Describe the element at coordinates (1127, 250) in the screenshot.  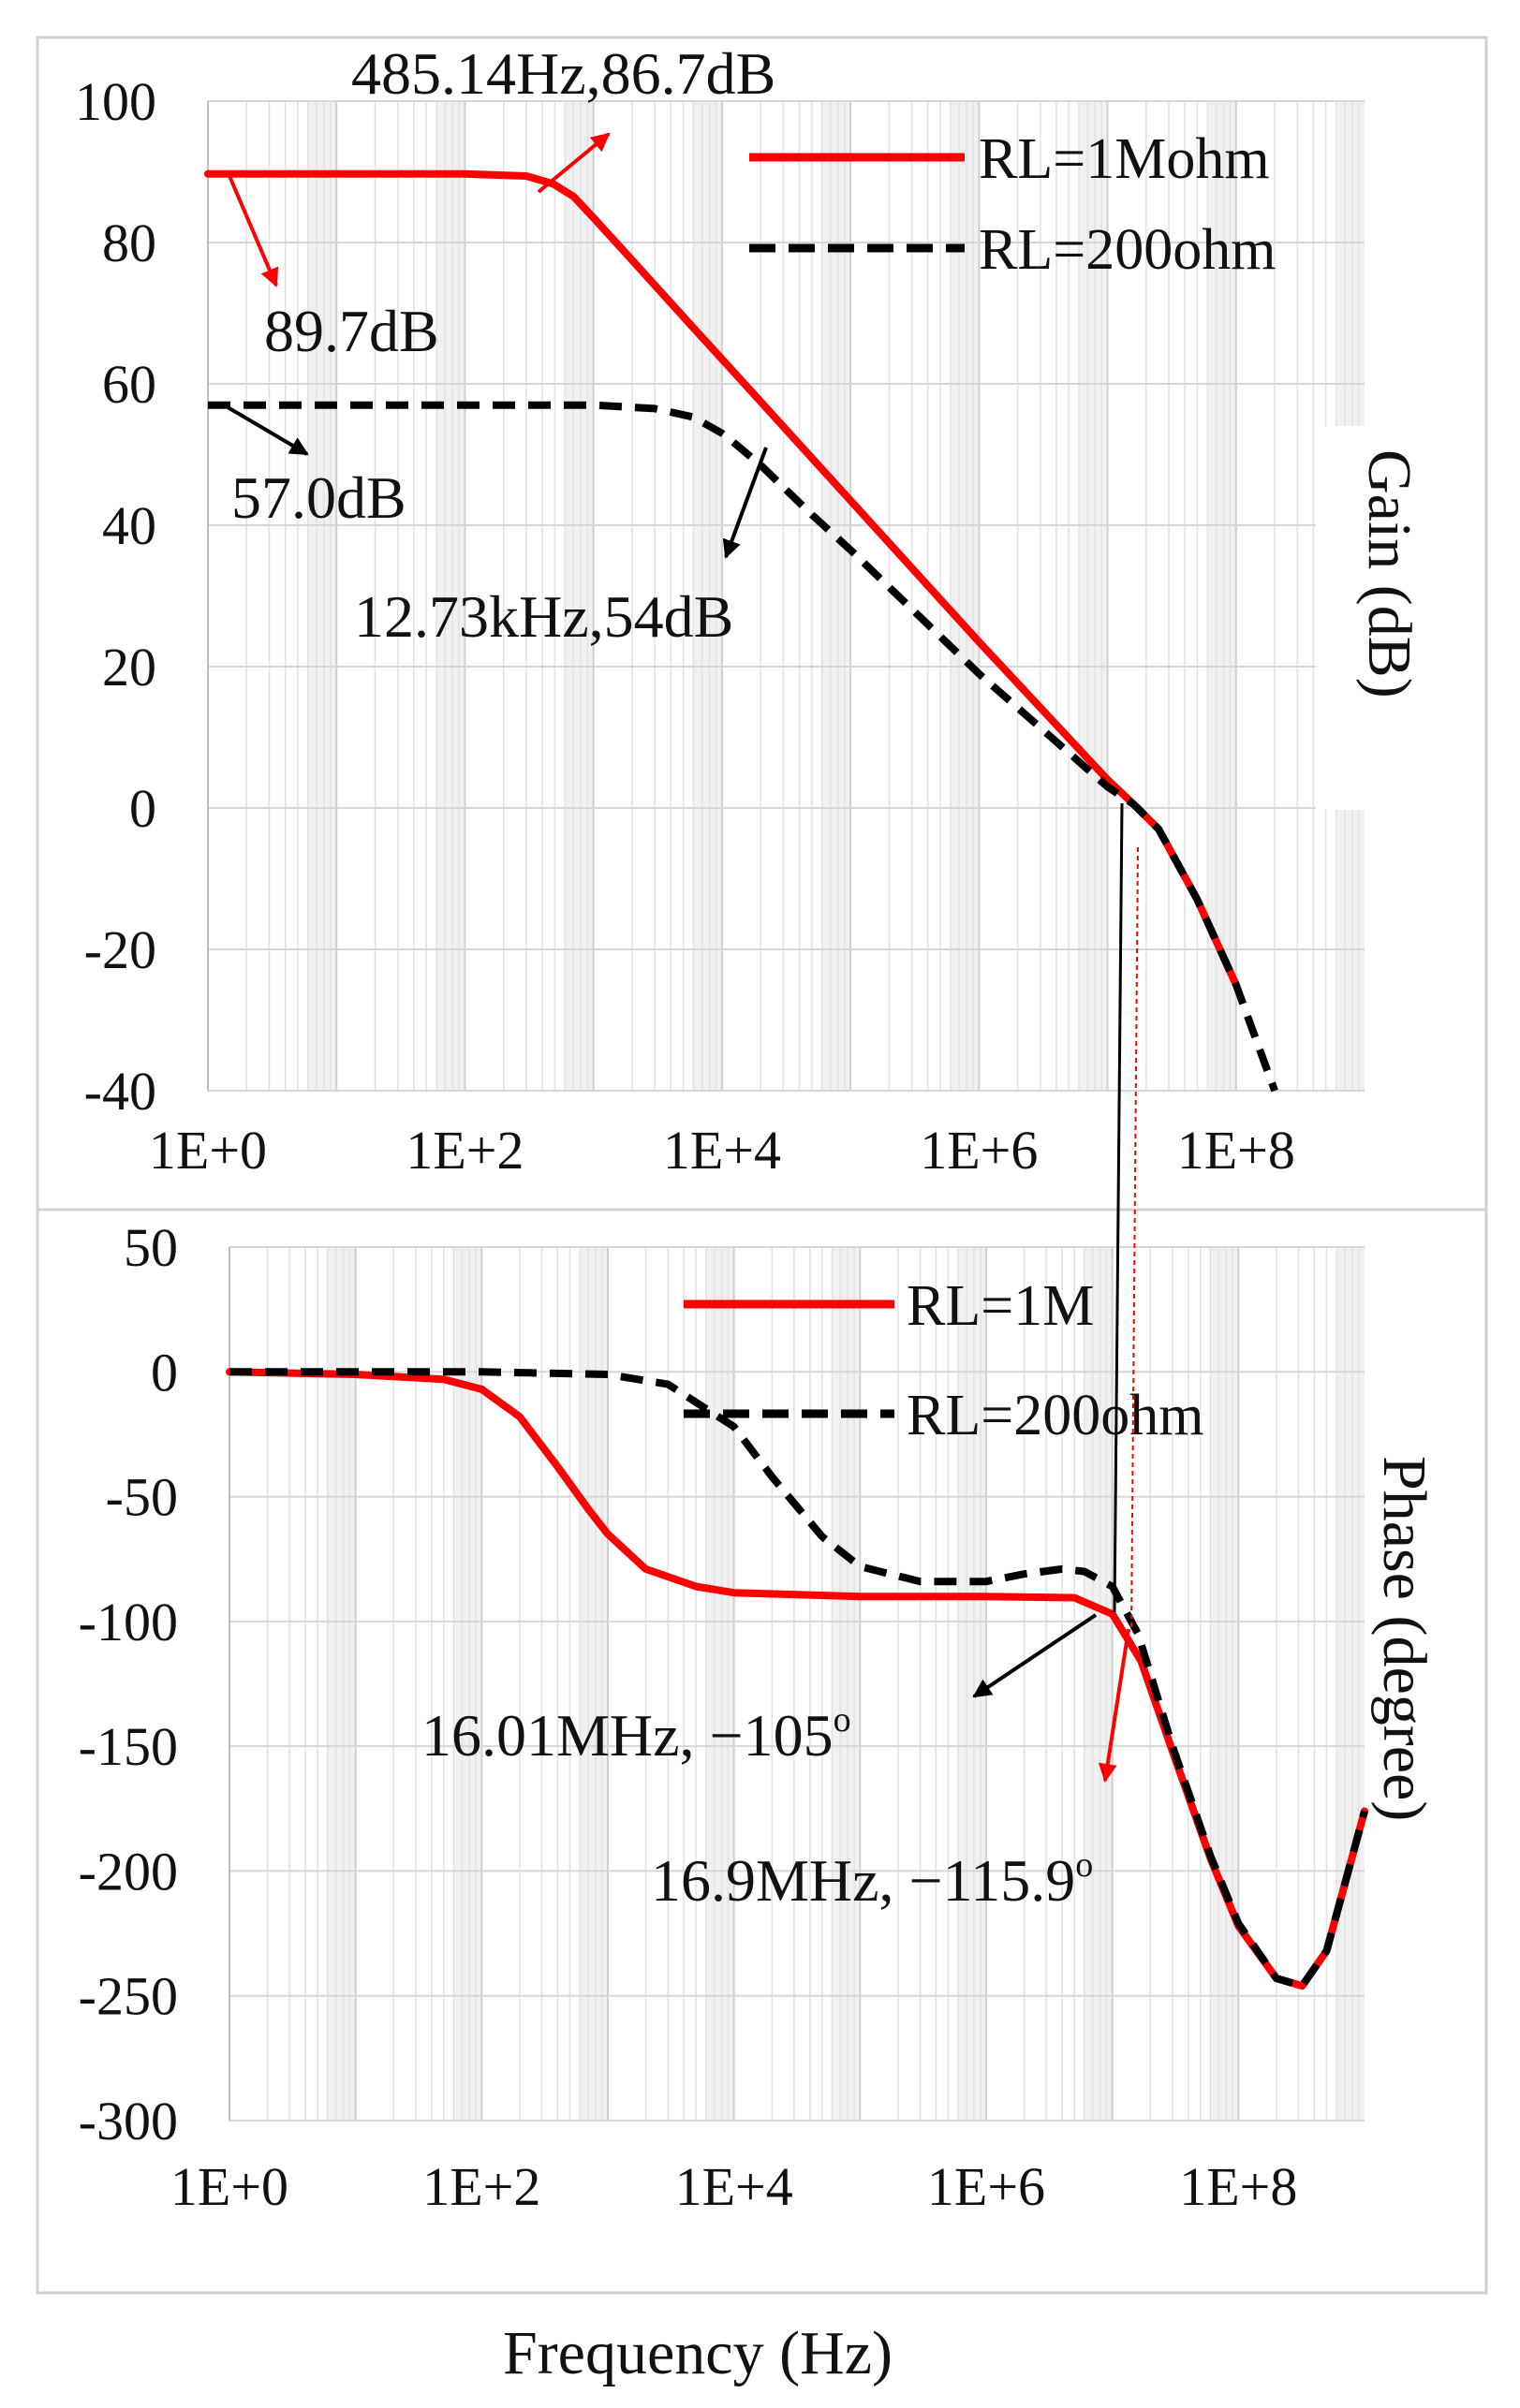
I see `gain-legend-label-2: RL=200ohm` at that location.